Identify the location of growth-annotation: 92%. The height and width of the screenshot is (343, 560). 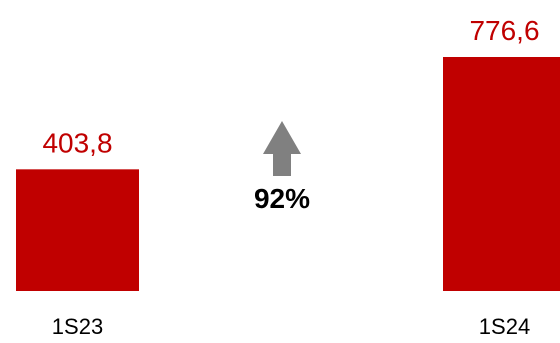
(282, 167).